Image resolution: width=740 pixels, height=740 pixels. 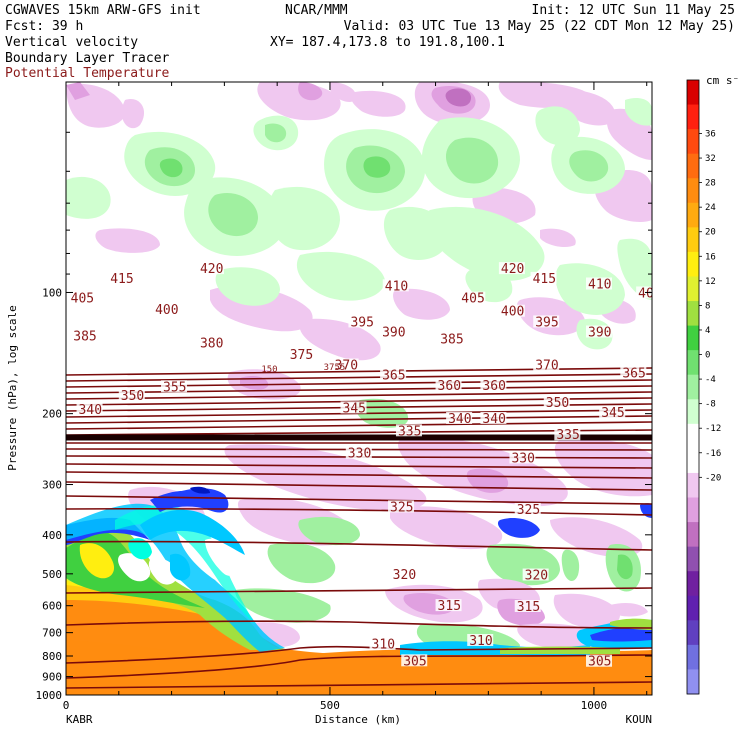 What do you see at coordinates (52, 633) in the screenshot?
I see `y-tick-label: 700` at bounding box center [52, 633].